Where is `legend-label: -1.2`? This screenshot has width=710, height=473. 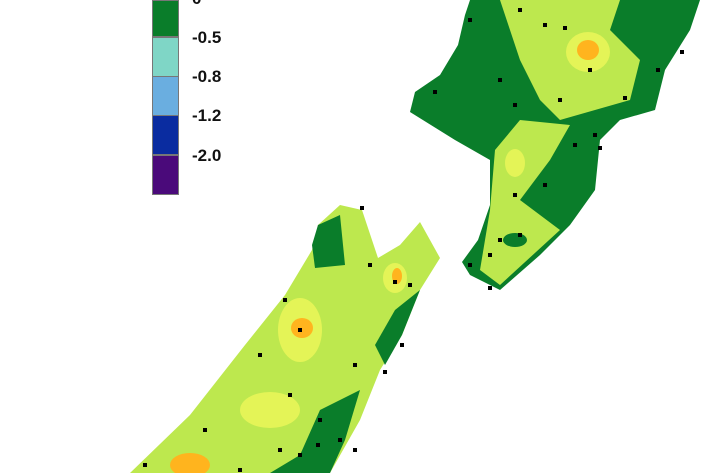
legend-label: -1.2 is located at coordinates (207, 115).